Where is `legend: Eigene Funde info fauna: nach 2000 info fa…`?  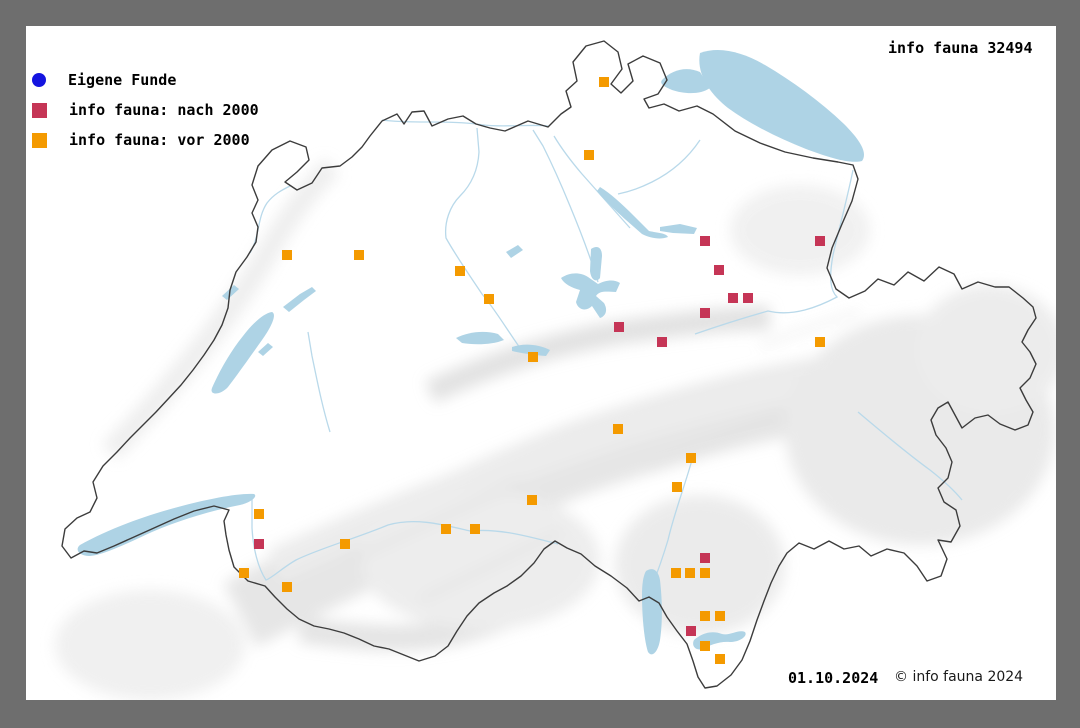 legend: Eigene Funde info fauna: nach 2000 info fa… is located at coordinates (144, 116).